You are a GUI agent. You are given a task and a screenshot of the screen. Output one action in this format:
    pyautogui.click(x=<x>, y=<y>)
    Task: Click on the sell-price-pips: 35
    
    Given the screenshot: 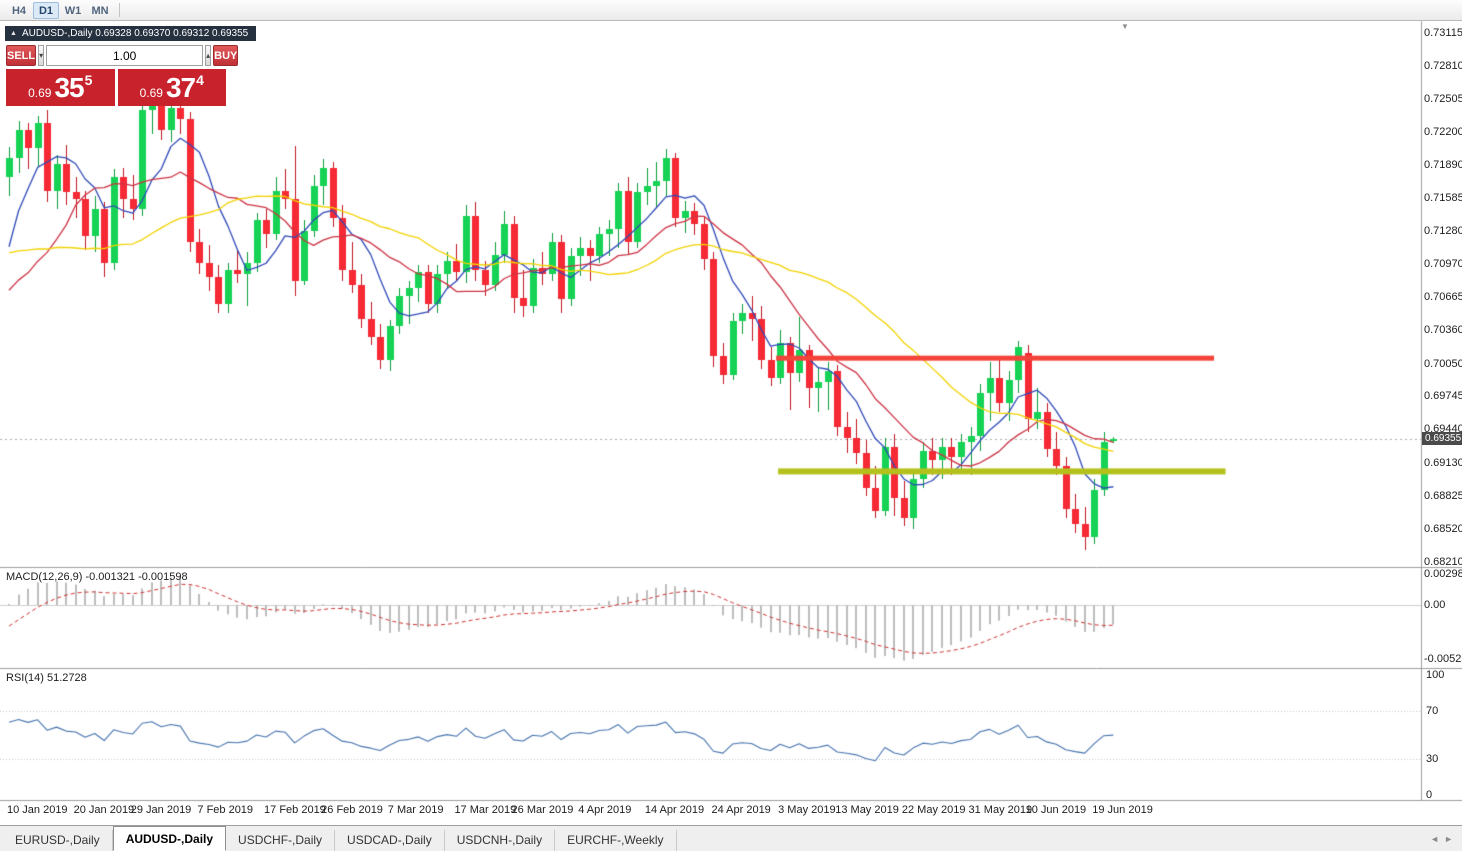 What is the action you would take?
    pyautogui.click(x=69, y=87)
    